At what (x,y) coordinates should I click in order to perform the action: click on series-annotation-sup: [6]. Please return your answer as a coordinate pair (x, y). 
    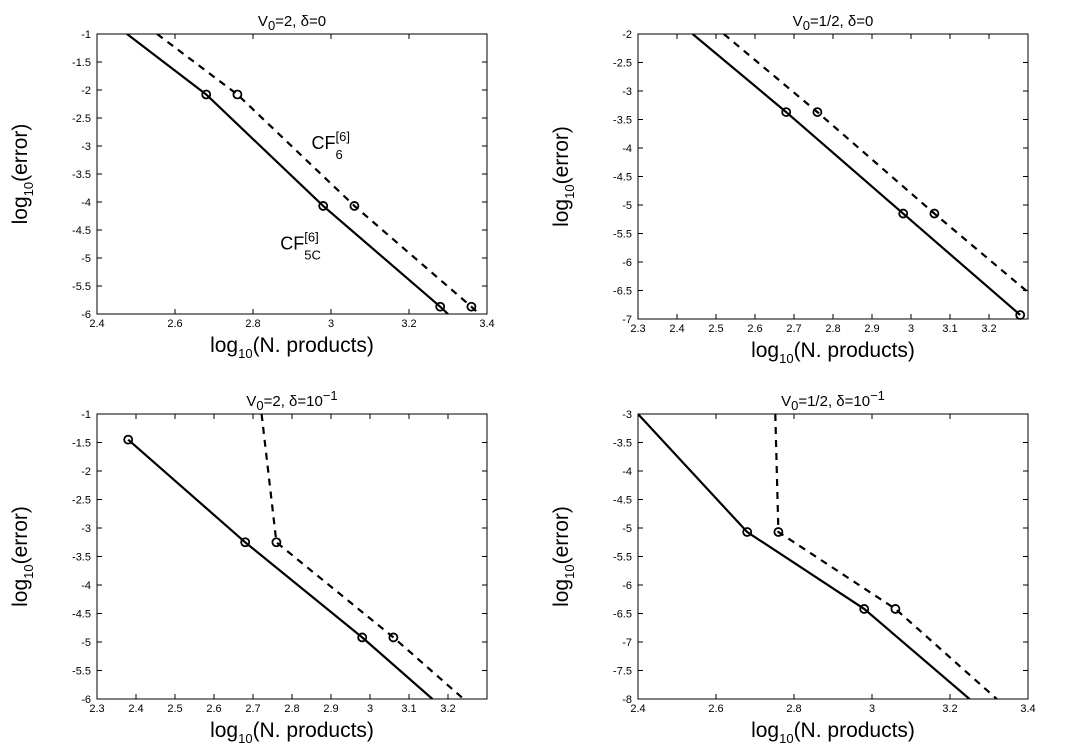
    Looking at the image, I should click on (343, 136).